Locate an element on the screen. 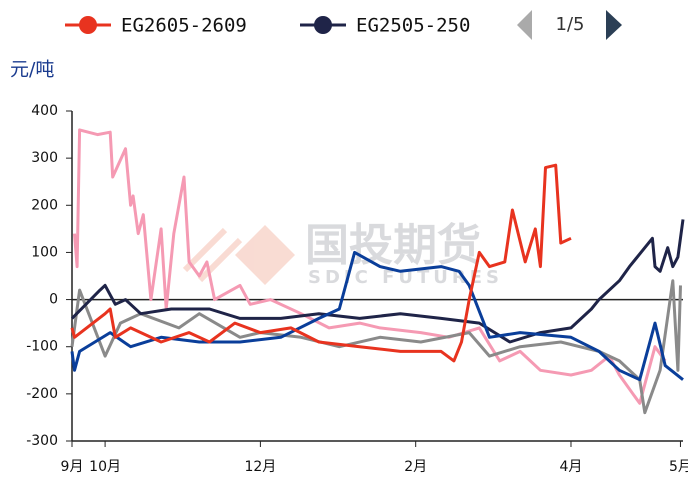 The width and height of the screenshot is (688, 479). y-tick-label: 200 is located at coordinates (44, 205).